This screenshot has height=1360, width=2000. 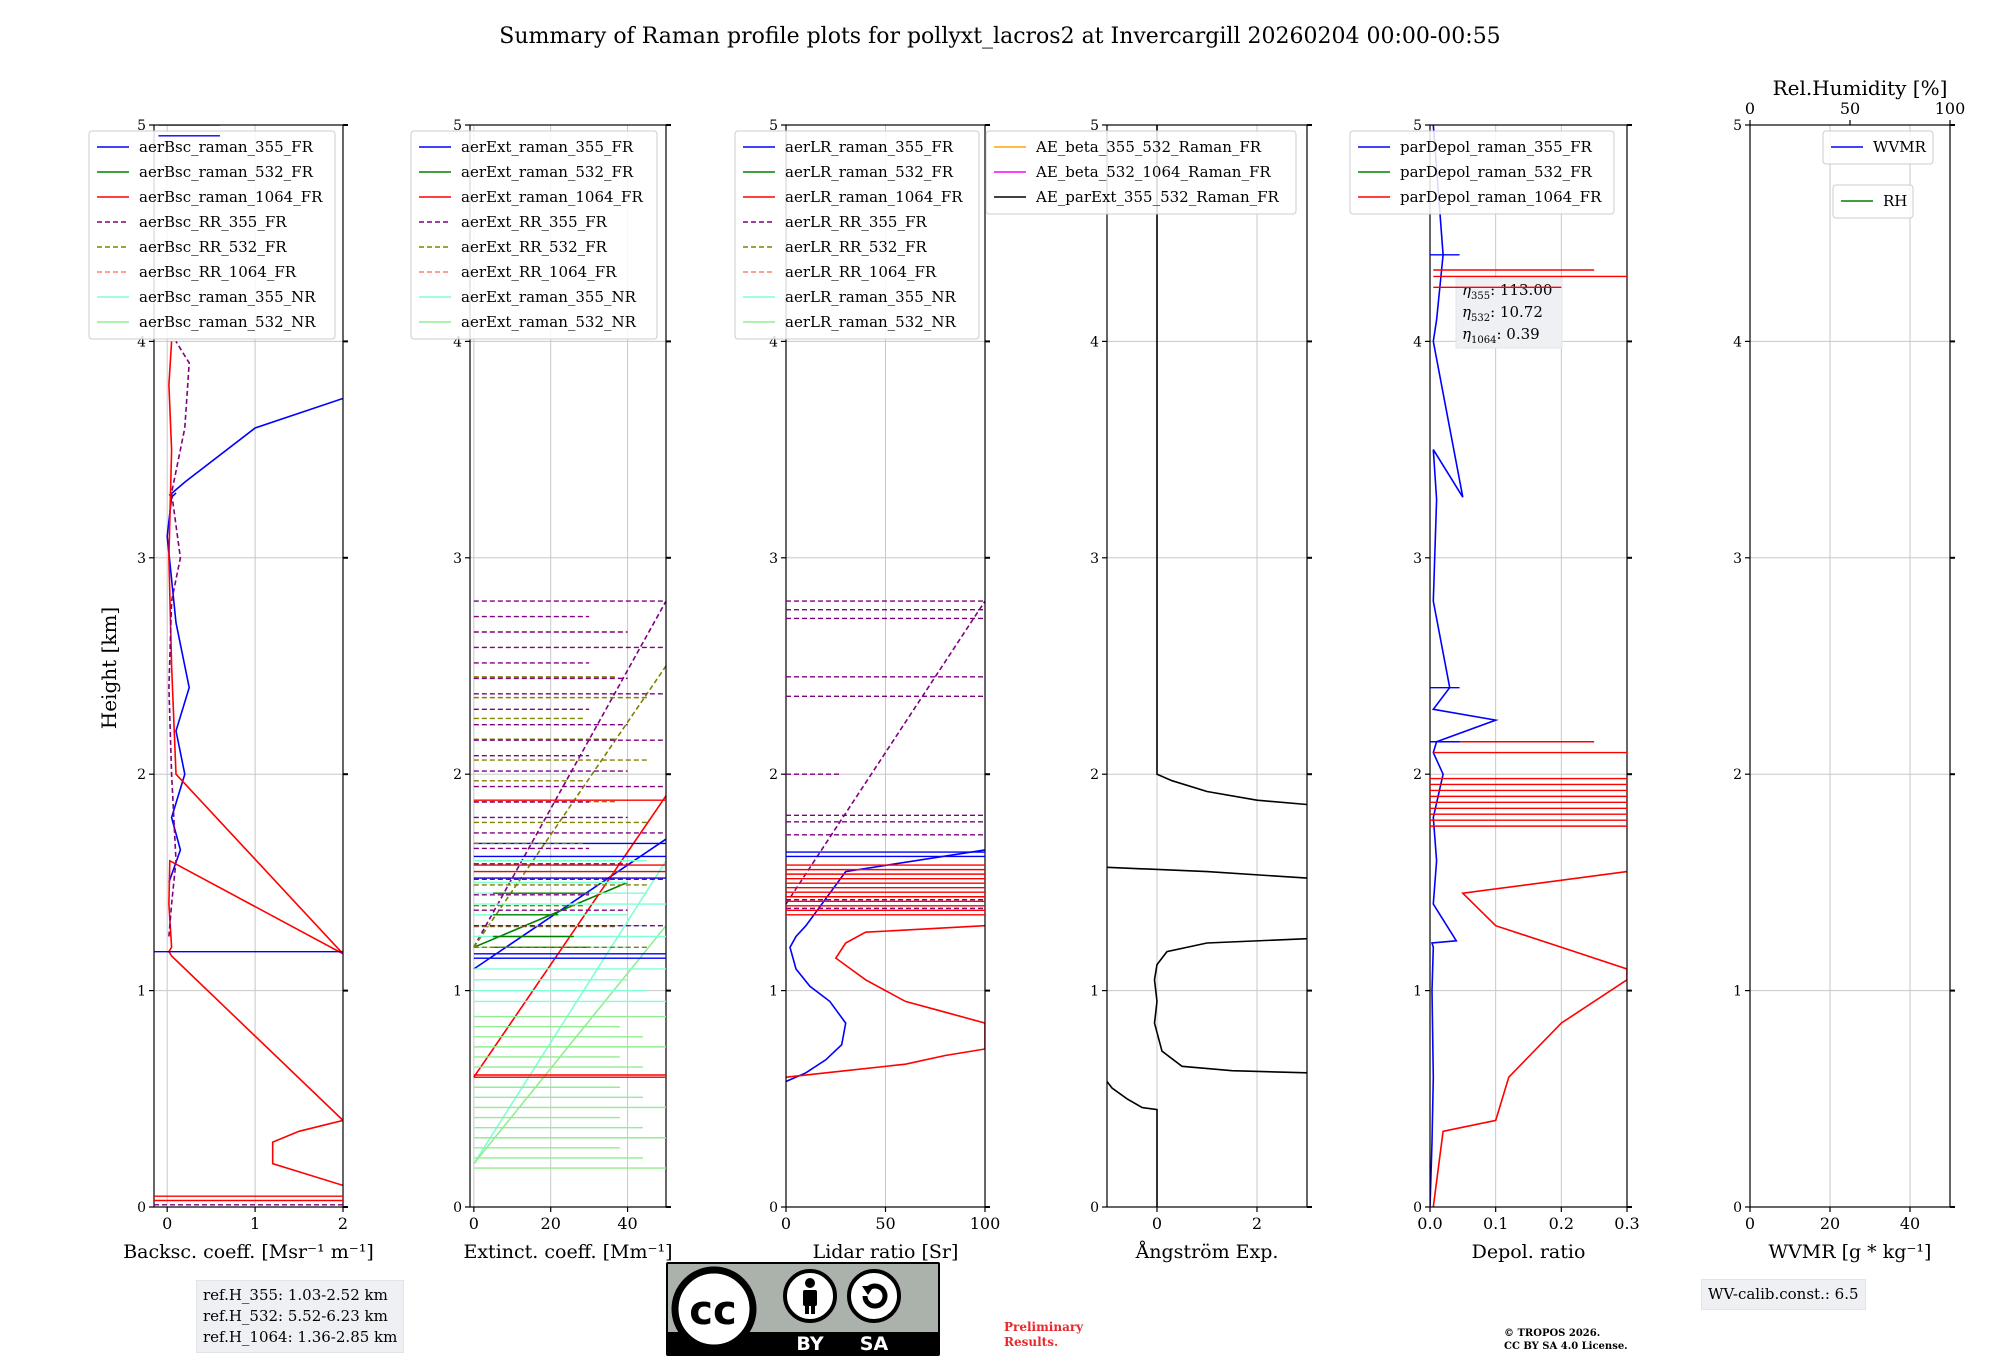 I want to click on legend-label: parDepol_raman_532_FR, so click(x=1496, y=172).